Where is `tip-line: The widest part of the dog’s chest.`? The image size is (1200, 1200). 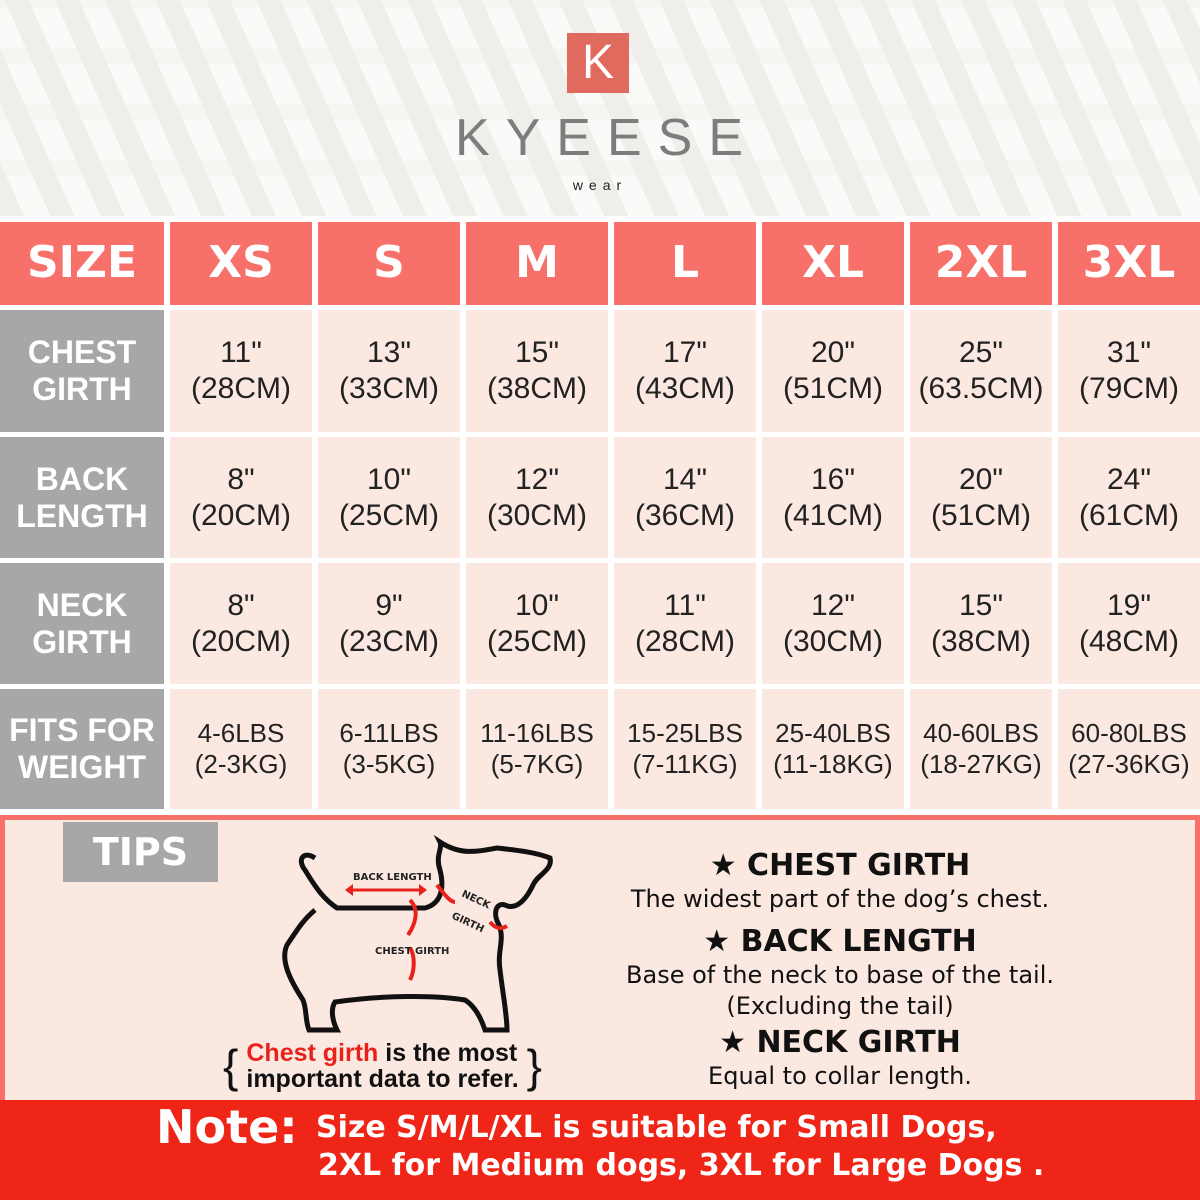 tip-line: The widest part of the dog’s chest. is located at coordinates (840, 899).